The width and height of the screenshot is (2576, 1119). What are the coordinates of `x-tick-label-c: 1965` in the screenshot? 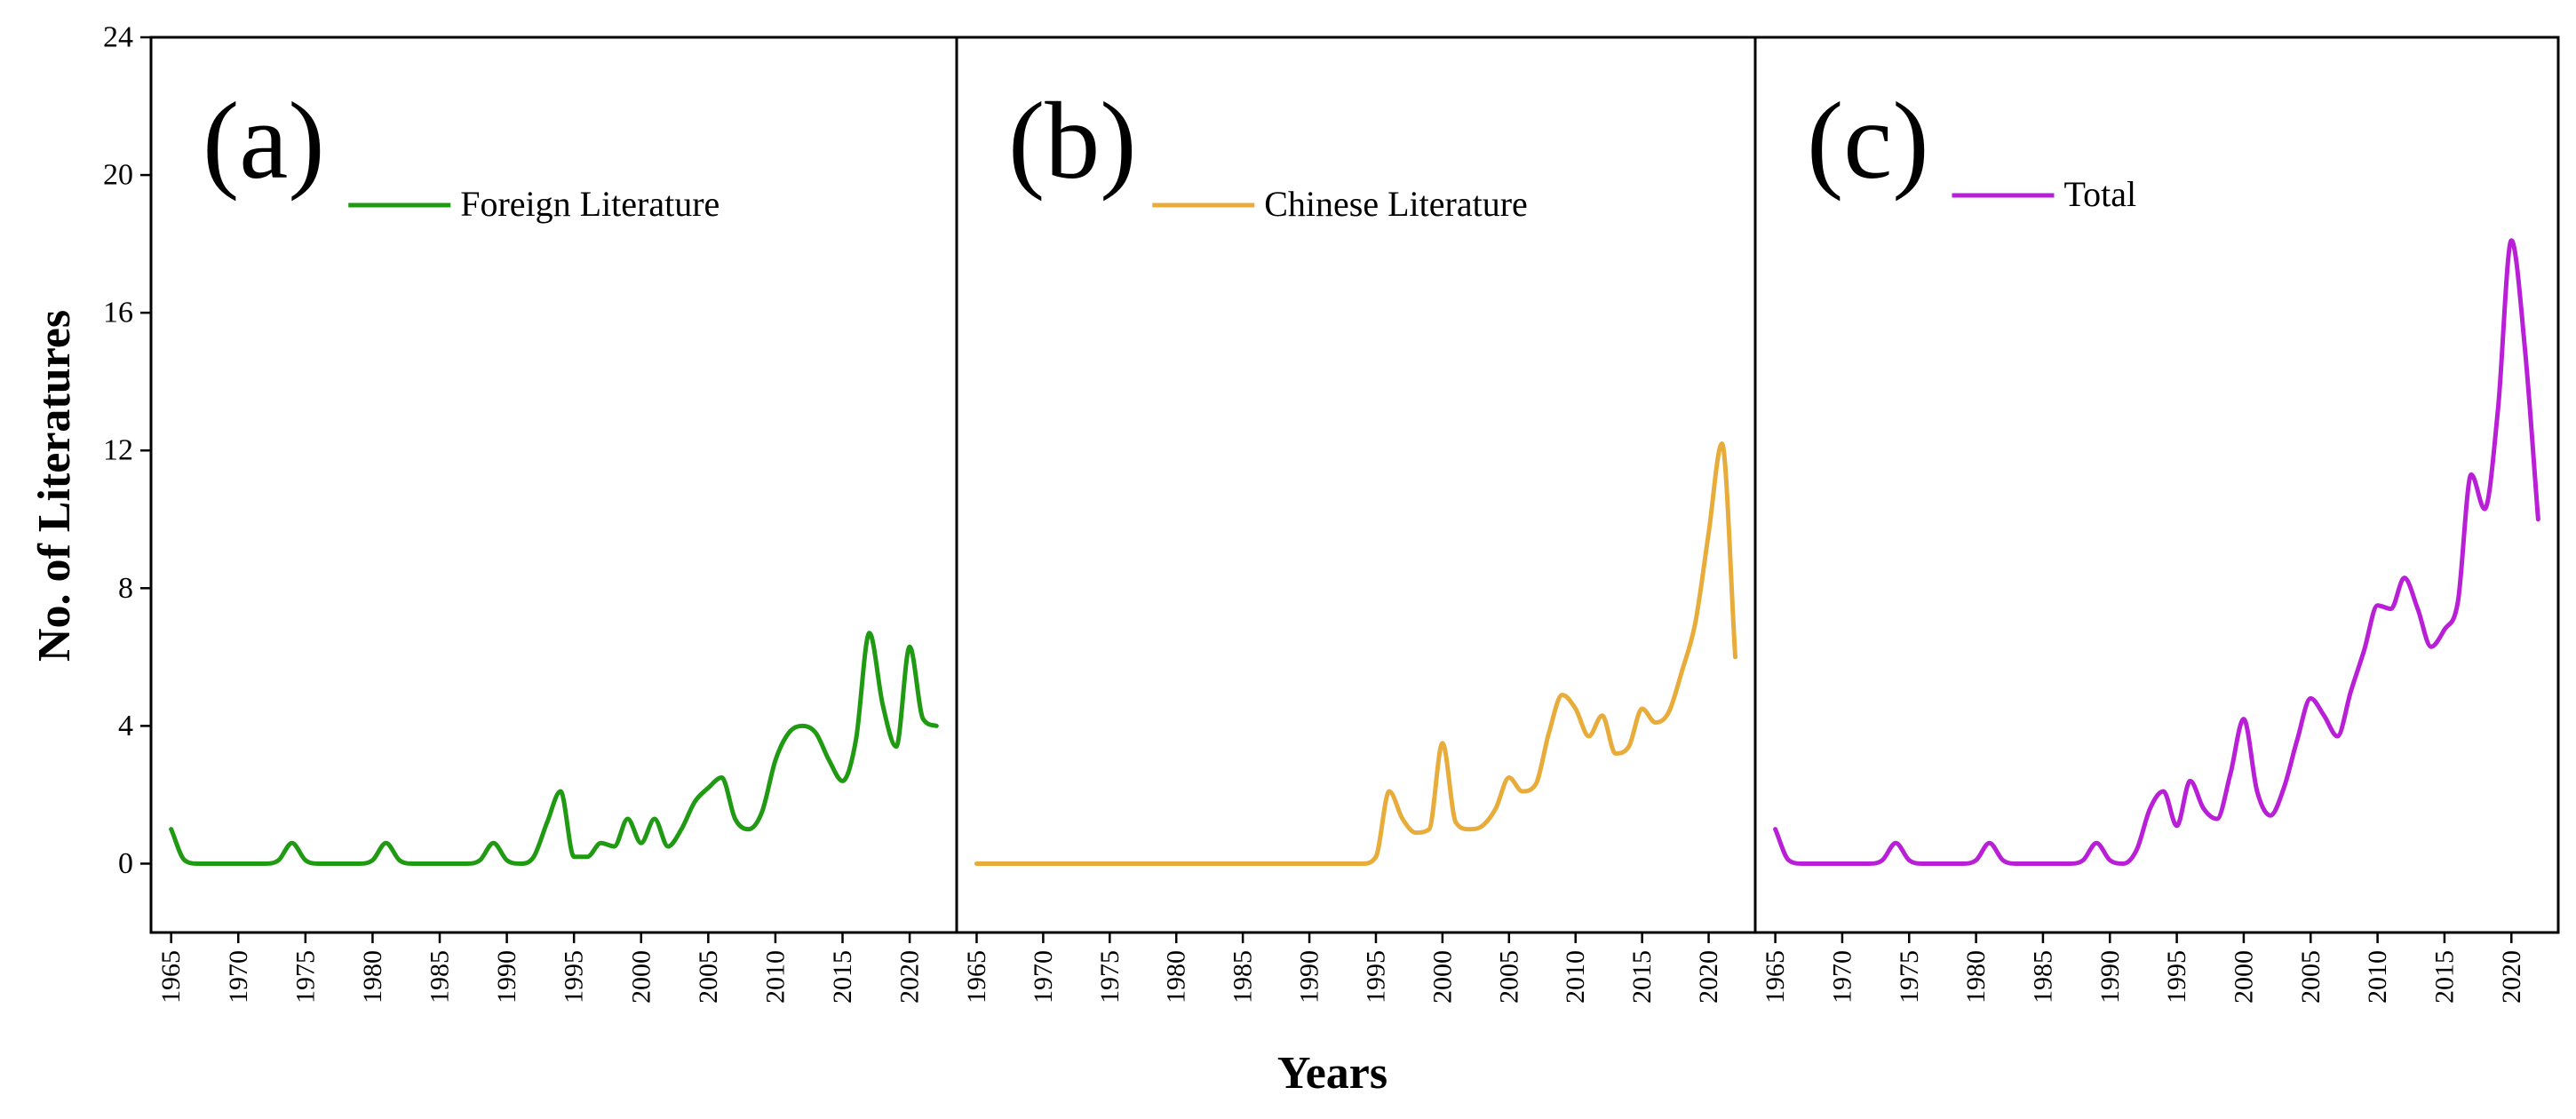 It's located at (1775, 977).